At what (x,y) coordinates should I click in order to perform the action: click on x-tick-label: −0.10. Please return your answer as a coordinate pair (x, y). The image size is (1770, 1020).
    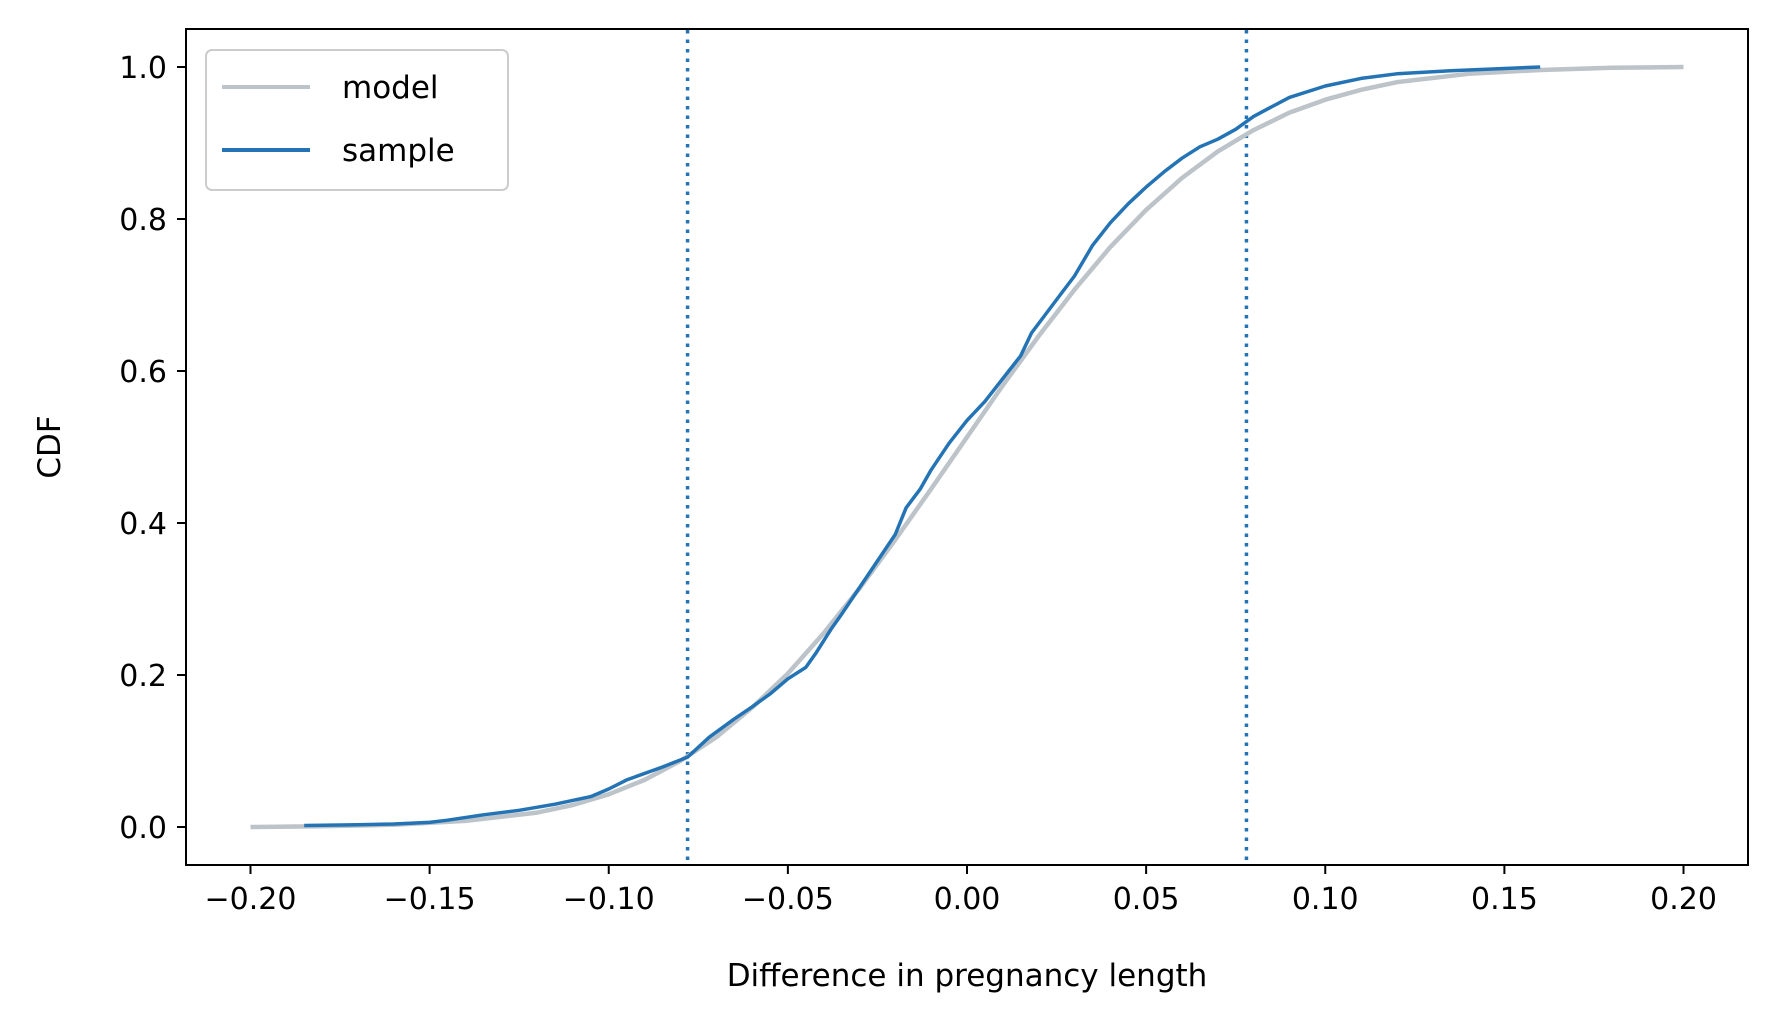
    Looking at the image, I should click on (609, 899).